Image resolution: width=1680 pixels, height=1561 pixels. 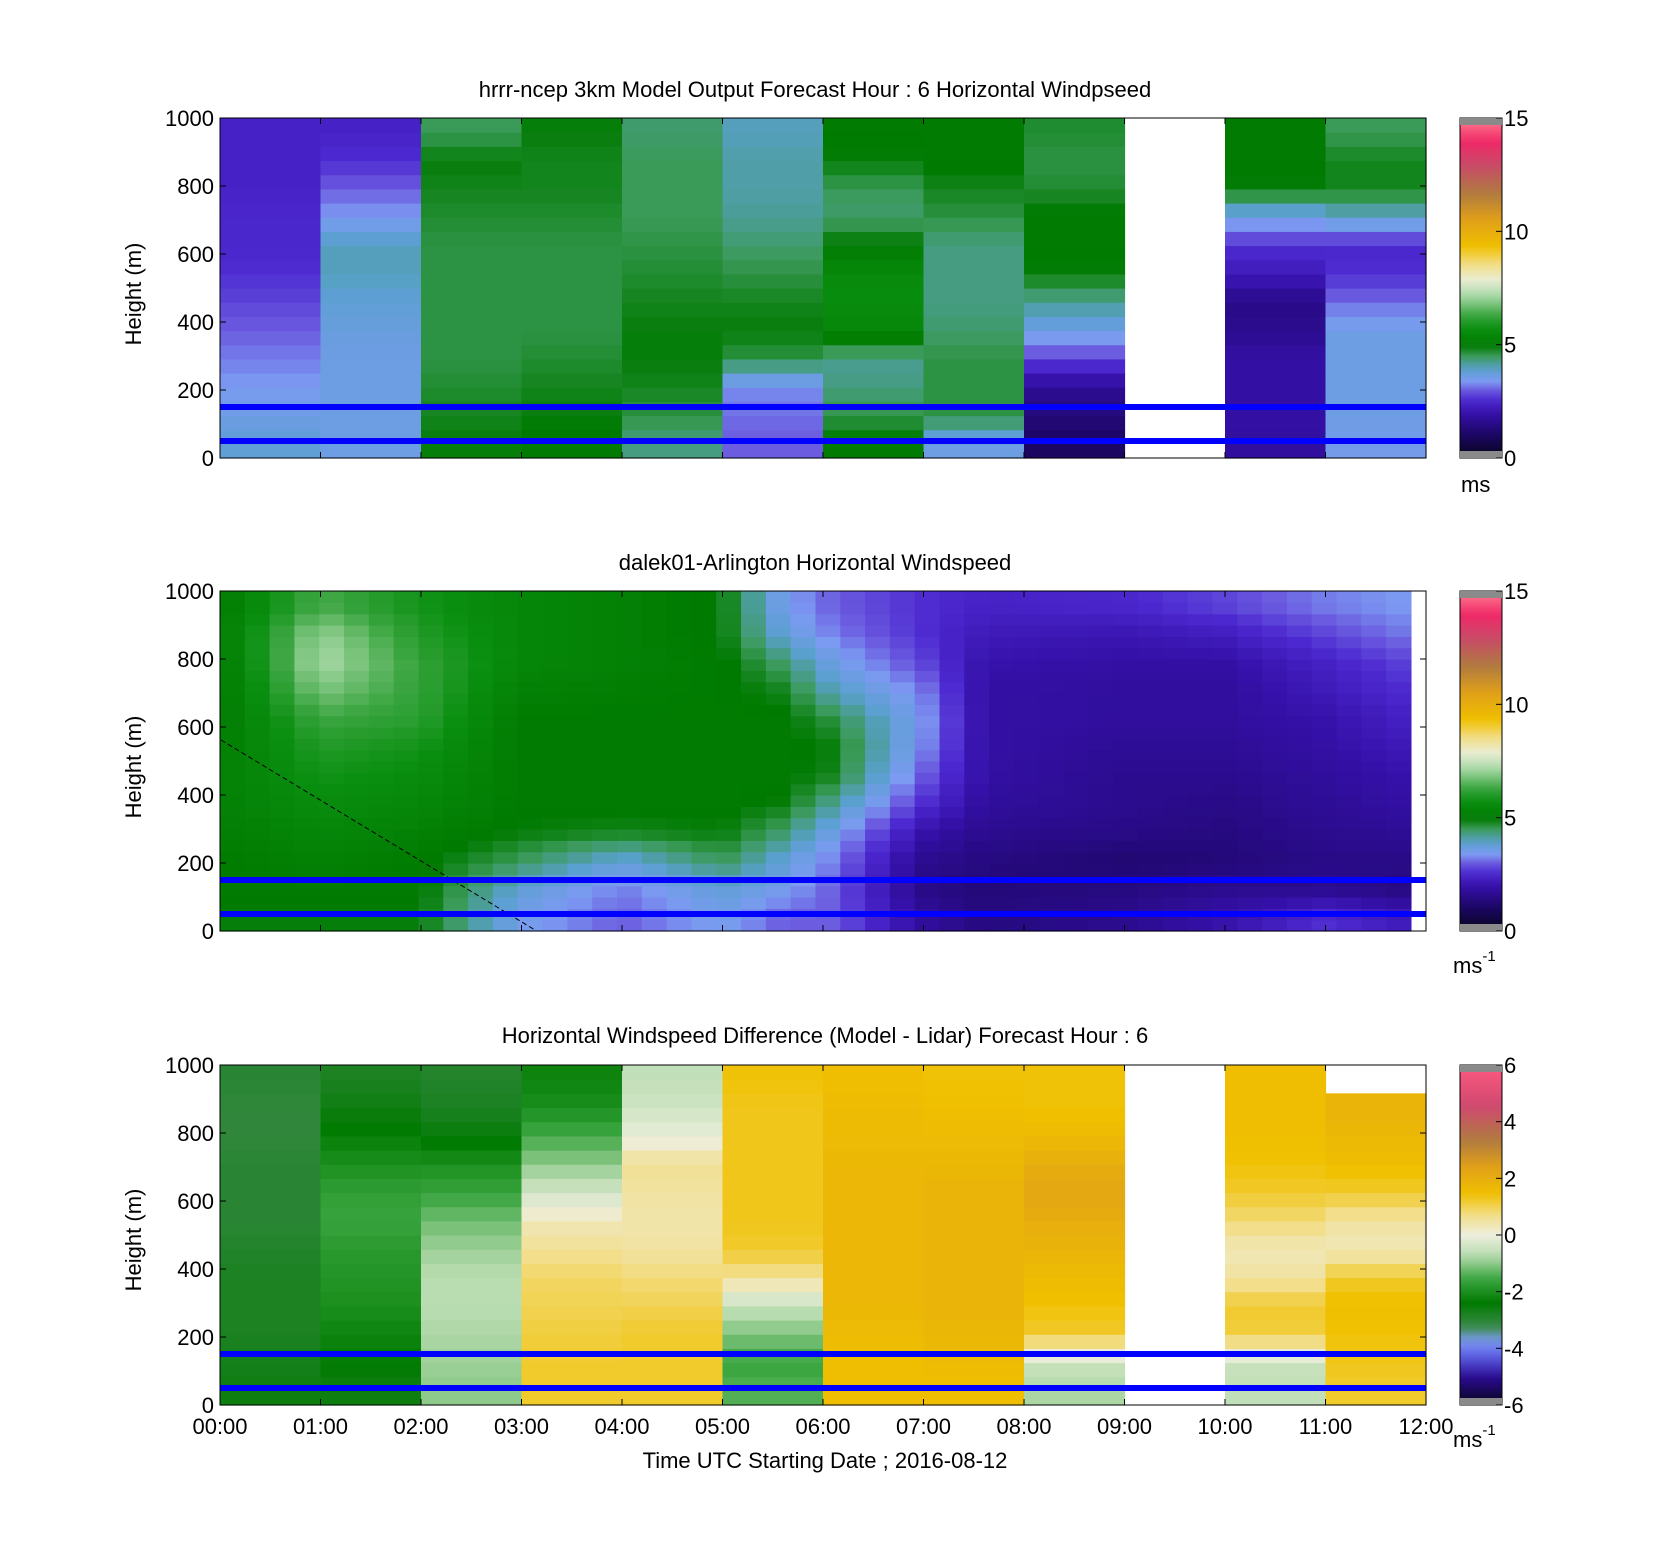 What do you see at coordinates (208, 1405) in the screenshot?
I see `y-tick-label: 0` at bounding box center [208, 1405].